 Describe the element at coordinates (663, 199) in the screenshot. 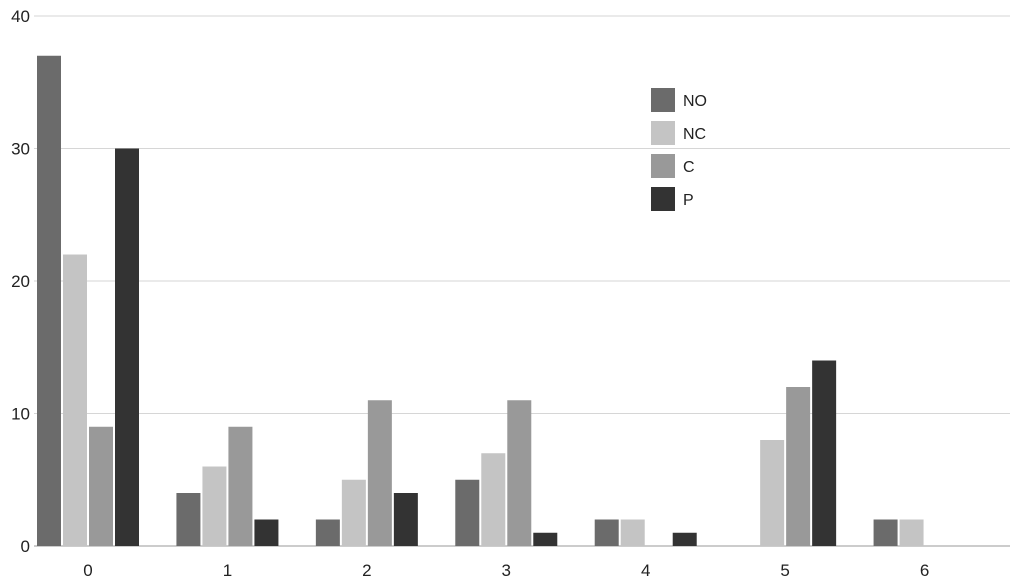

I see `legend-swatch-p` at that location.